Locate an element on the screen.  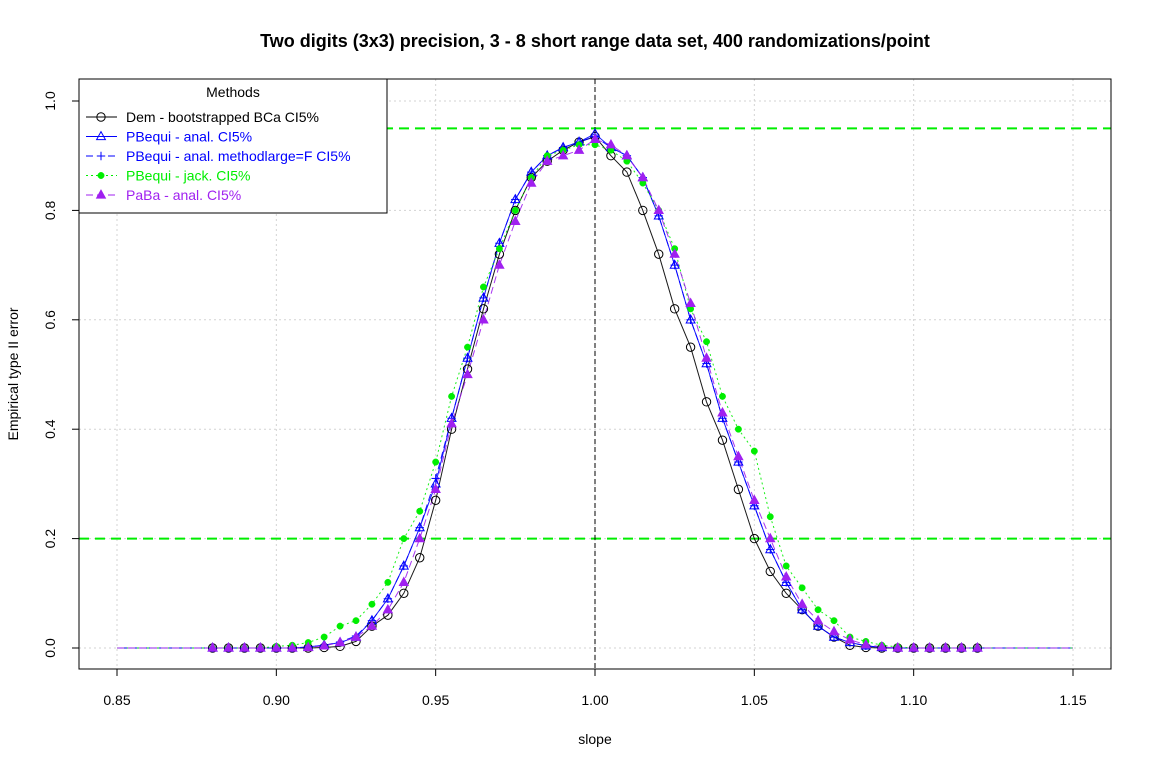
legend-entry-4: PaBa - anal. CI5% is located at coordinates (163, 195).